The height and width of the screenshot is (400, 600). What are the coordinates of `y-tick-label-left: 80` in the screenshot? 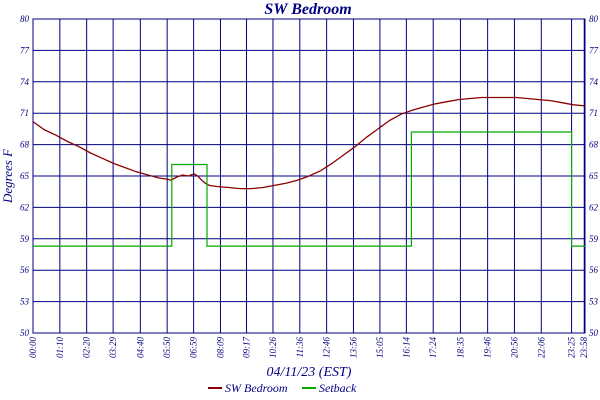 It's located at (25, 19).